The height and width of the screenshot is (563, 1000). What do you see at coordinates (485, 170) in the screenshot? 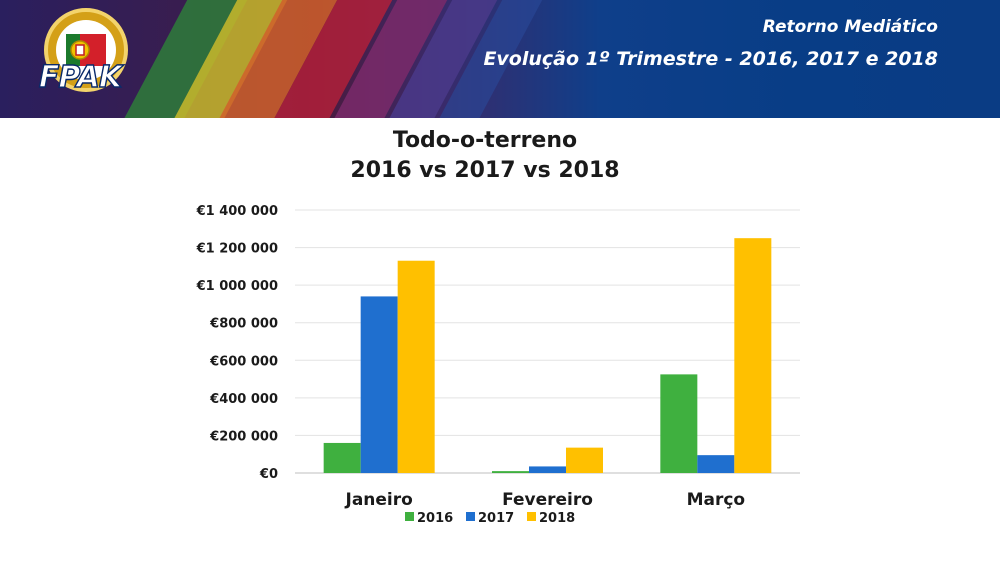
I see `chart-title-line2: 2016 vs 2017 vs 2018` at bounding box center [485, 170].